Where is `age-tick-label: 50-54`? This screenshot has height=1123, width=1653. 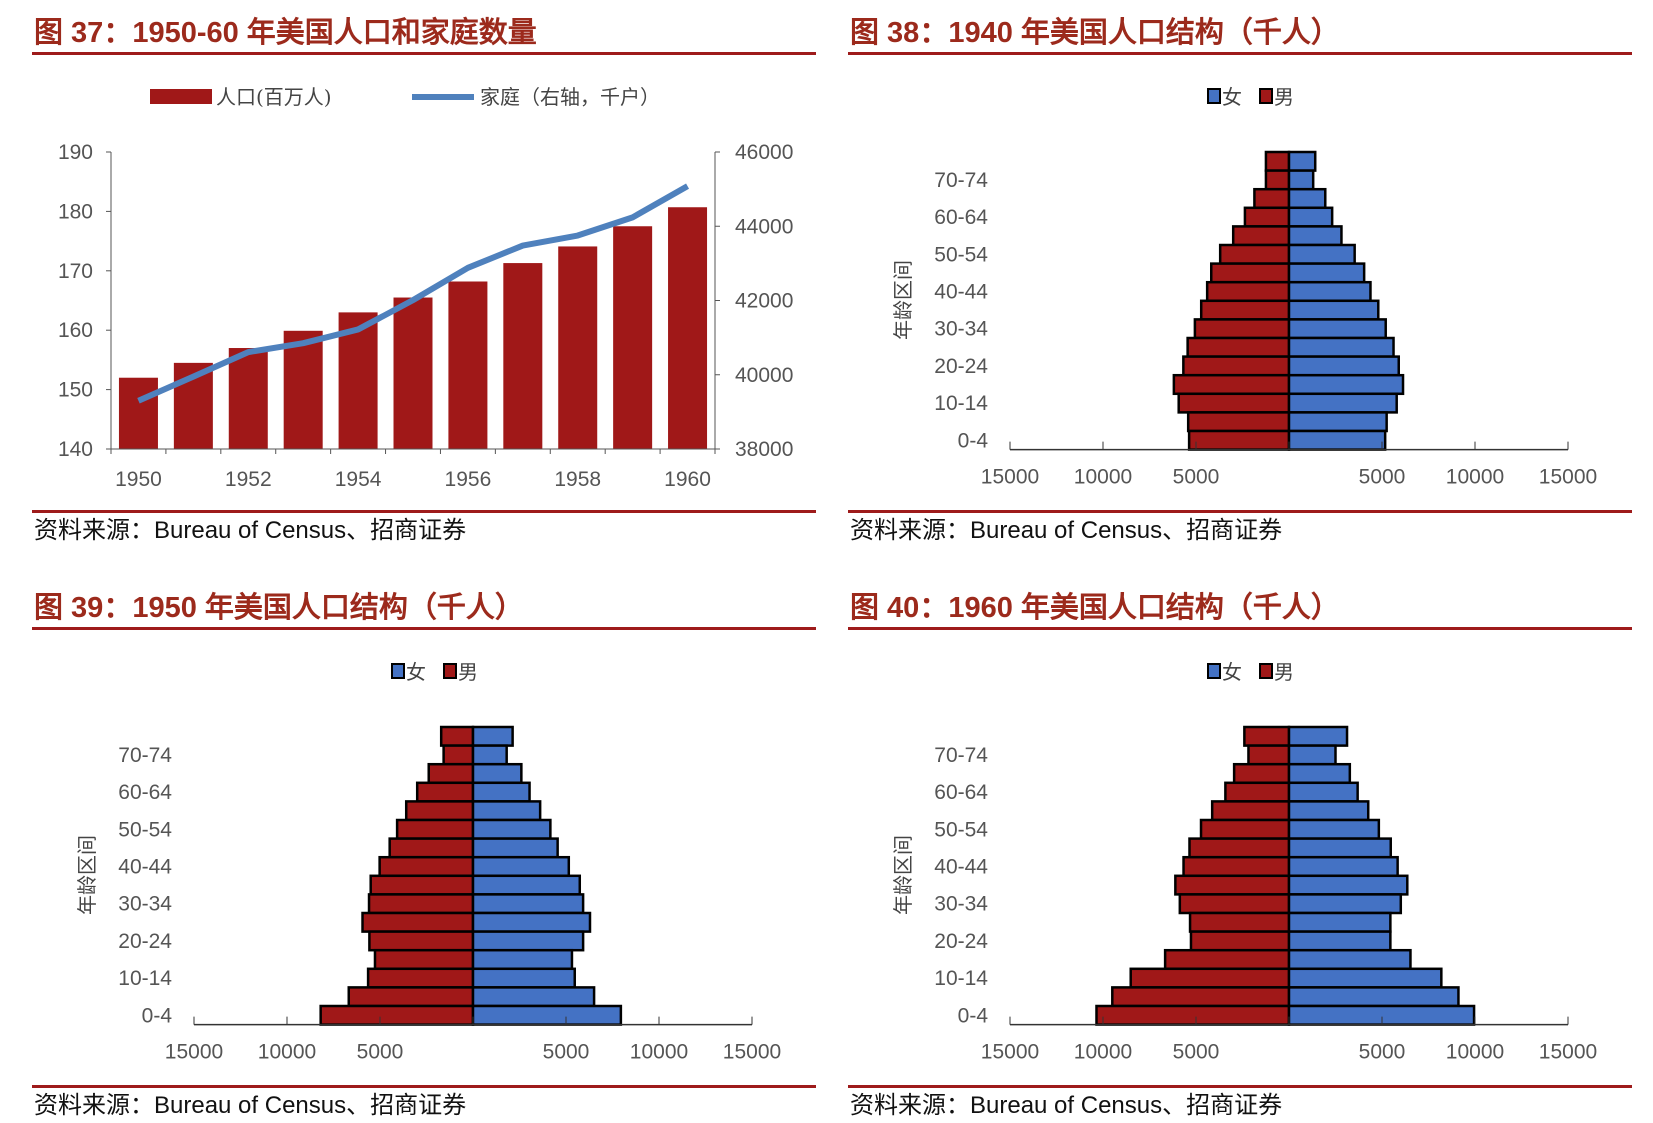 age-tick-label: 50-54 is located at coordinates (145, 829).